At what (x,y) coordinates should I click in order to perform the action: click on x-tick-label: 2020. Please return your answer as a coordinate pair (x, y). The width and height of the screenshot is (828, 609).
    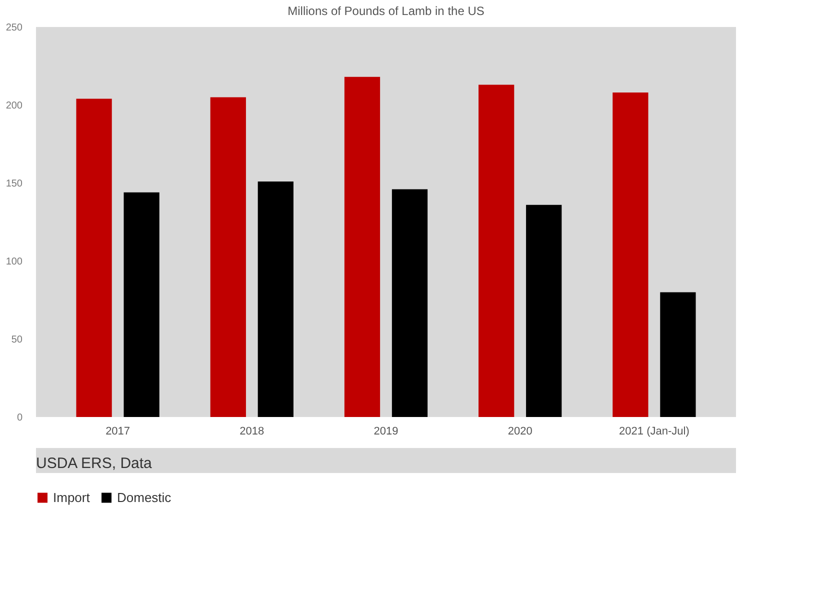
    Looking at the image, I should click on (520, 432).